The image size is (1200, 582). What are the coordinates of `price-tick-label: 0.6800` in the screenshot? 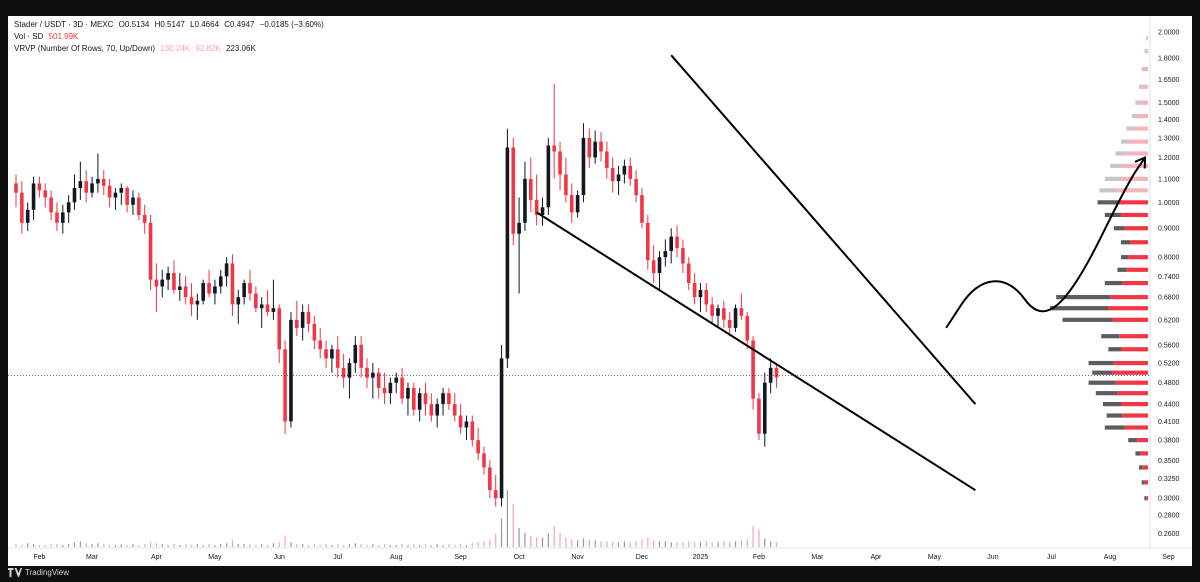 It's located at (1169, 298).